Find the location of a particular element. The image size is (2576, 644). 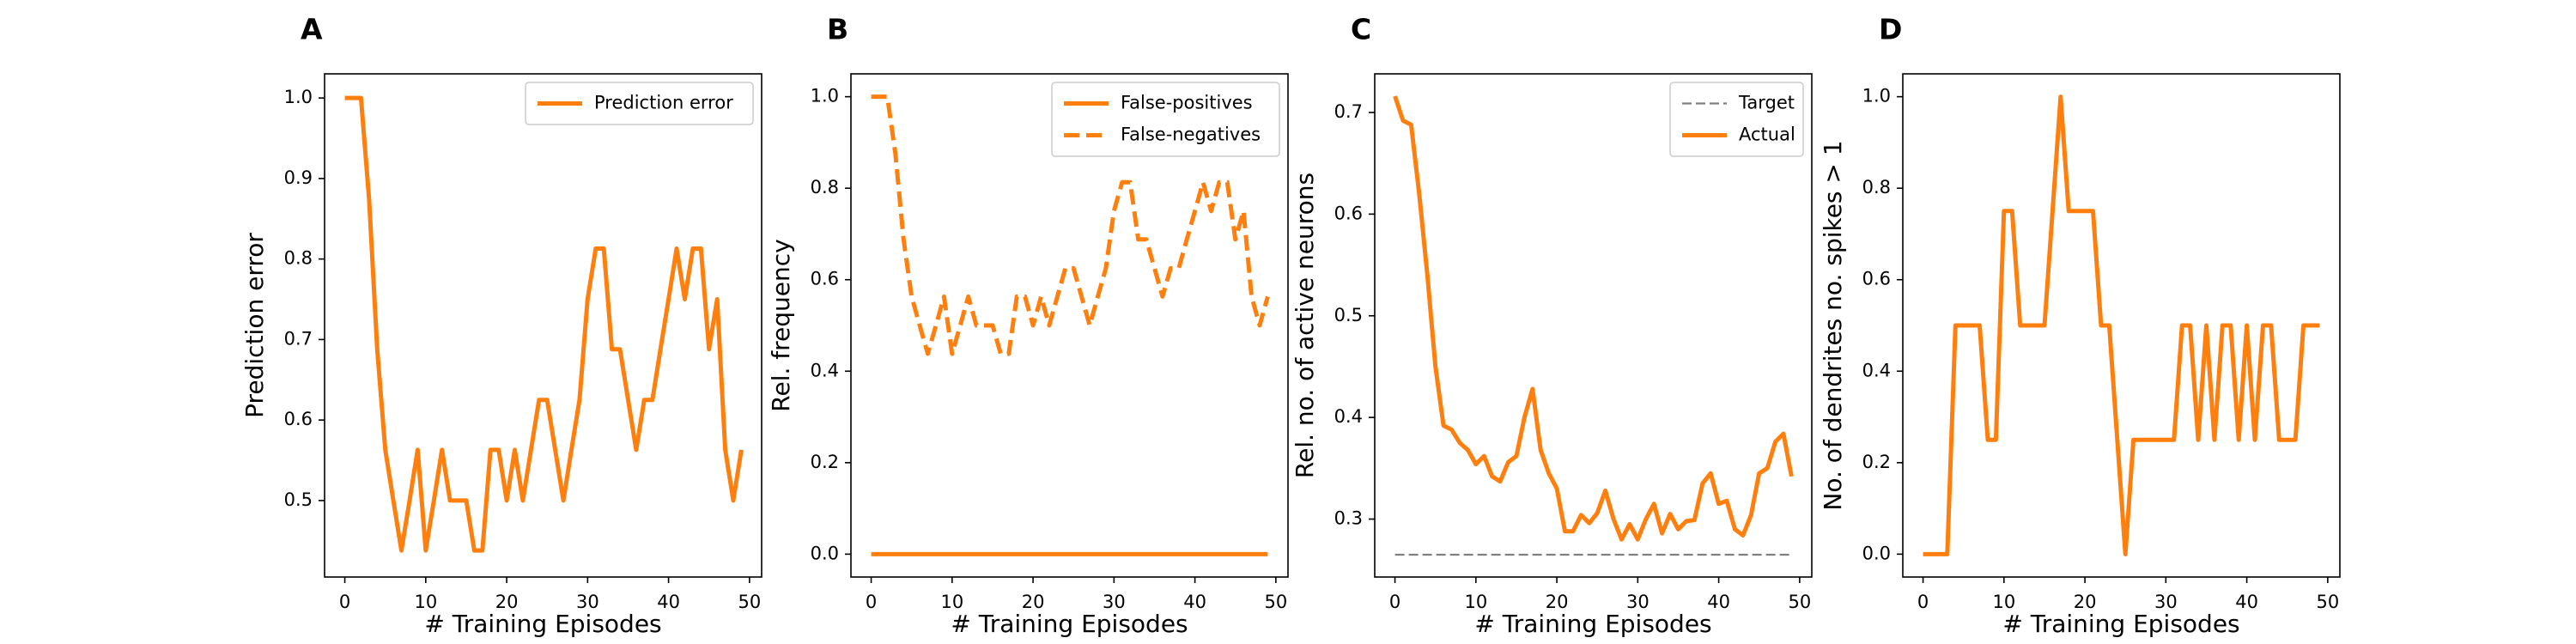

legend: Target Actual is located at coordinates (1737, 119).